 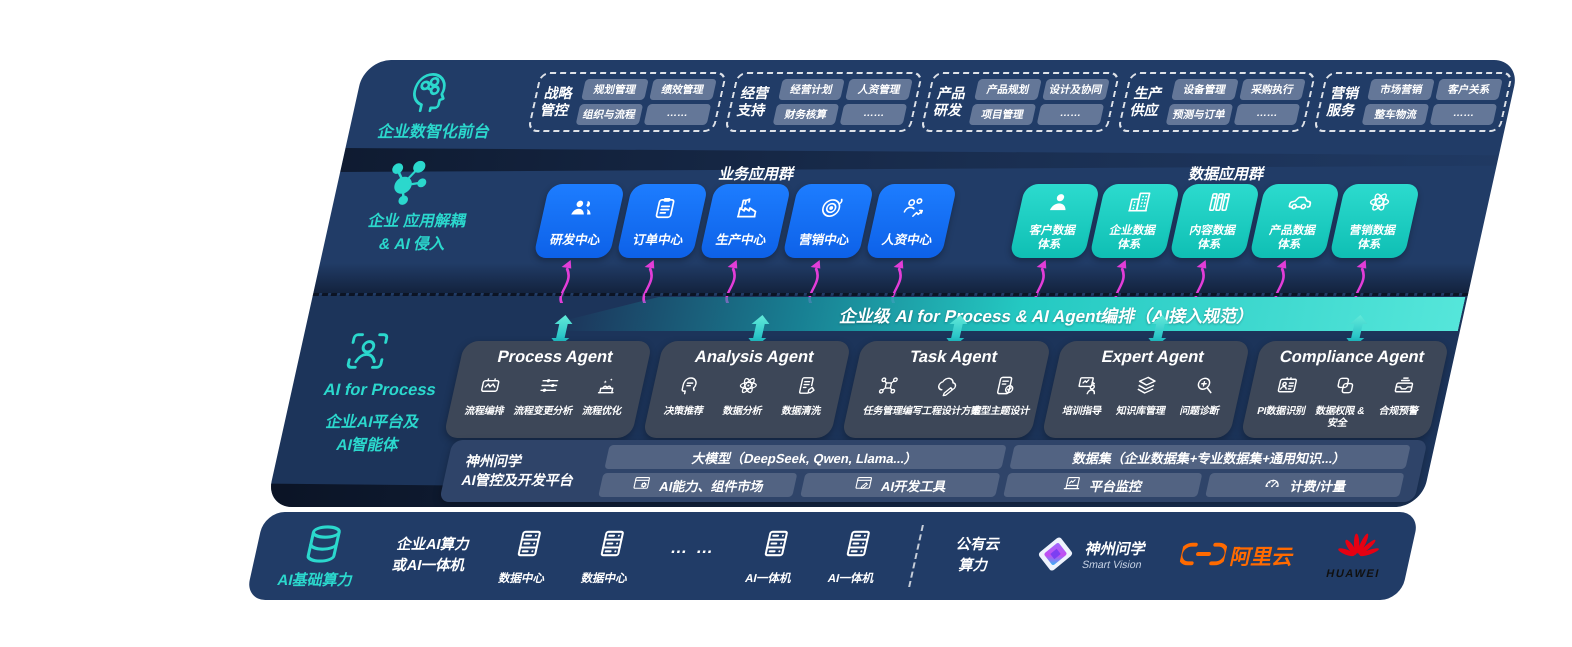 I want to click on app-box-label: 营销数据体系, so click(x=1372, y=238).